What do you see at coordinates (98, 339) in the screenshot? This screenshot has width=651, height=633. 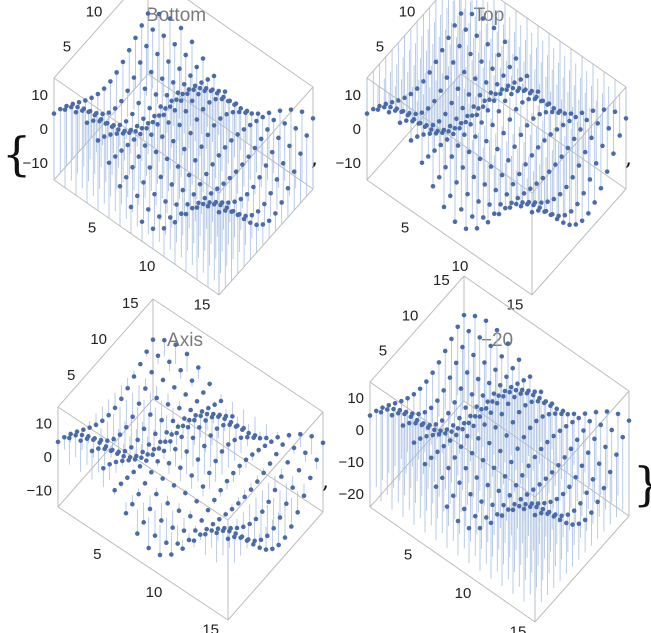 I see `y-tick-label: 10` at bounding box center [98, 339].